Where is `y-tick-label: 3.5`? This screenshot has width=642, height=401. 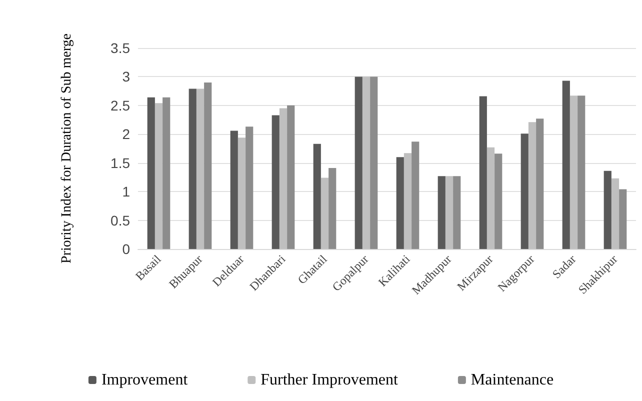
y-tick-label: 3.5 is located at coordinates (120, 48).